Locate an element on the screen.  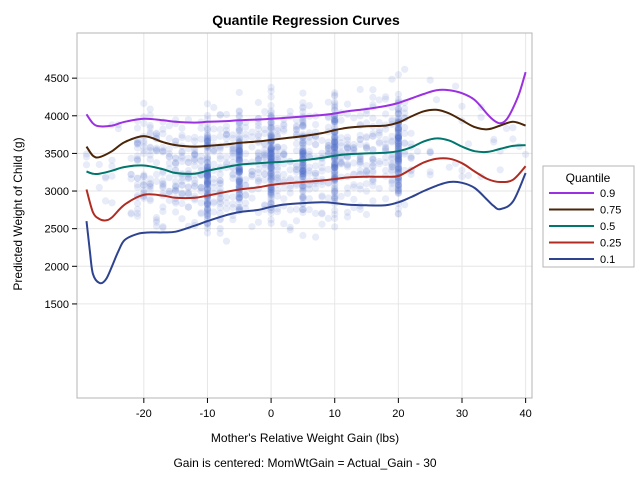
y-tick-label: 2500 is located at coordinates (57, 230).